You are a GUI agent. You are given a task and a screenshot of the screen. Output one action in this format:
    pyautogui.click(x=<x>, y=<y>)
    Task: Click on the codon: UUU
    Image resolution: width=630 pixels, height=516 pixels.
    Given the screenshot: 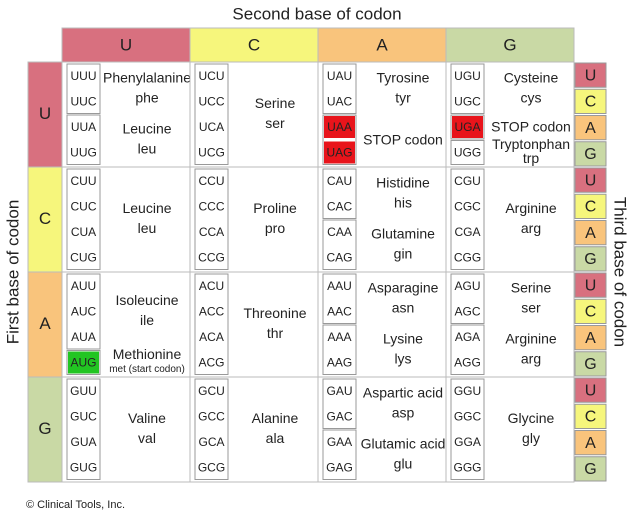 What is the action you would take?
    pyautogui.click(x=84, y=76)
    